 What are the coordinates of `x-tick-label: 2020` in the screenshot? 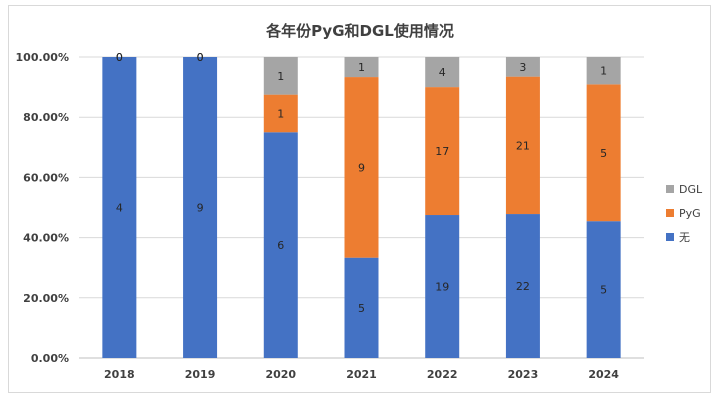 It's located at (280, 374).